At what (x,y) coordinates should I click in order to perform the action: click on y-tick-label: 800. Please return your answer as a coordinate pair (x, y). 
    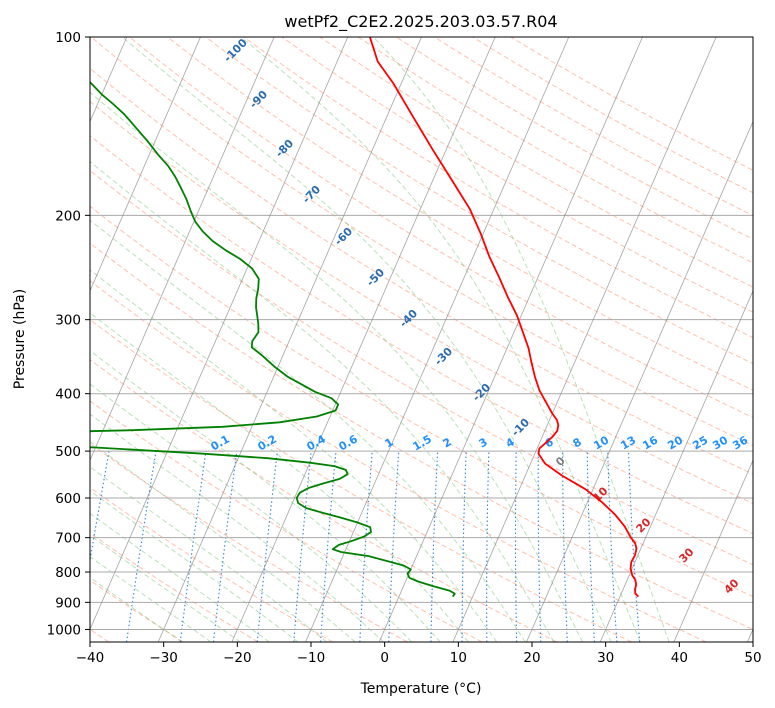
    Looking at the image, I should click on (68, 573).